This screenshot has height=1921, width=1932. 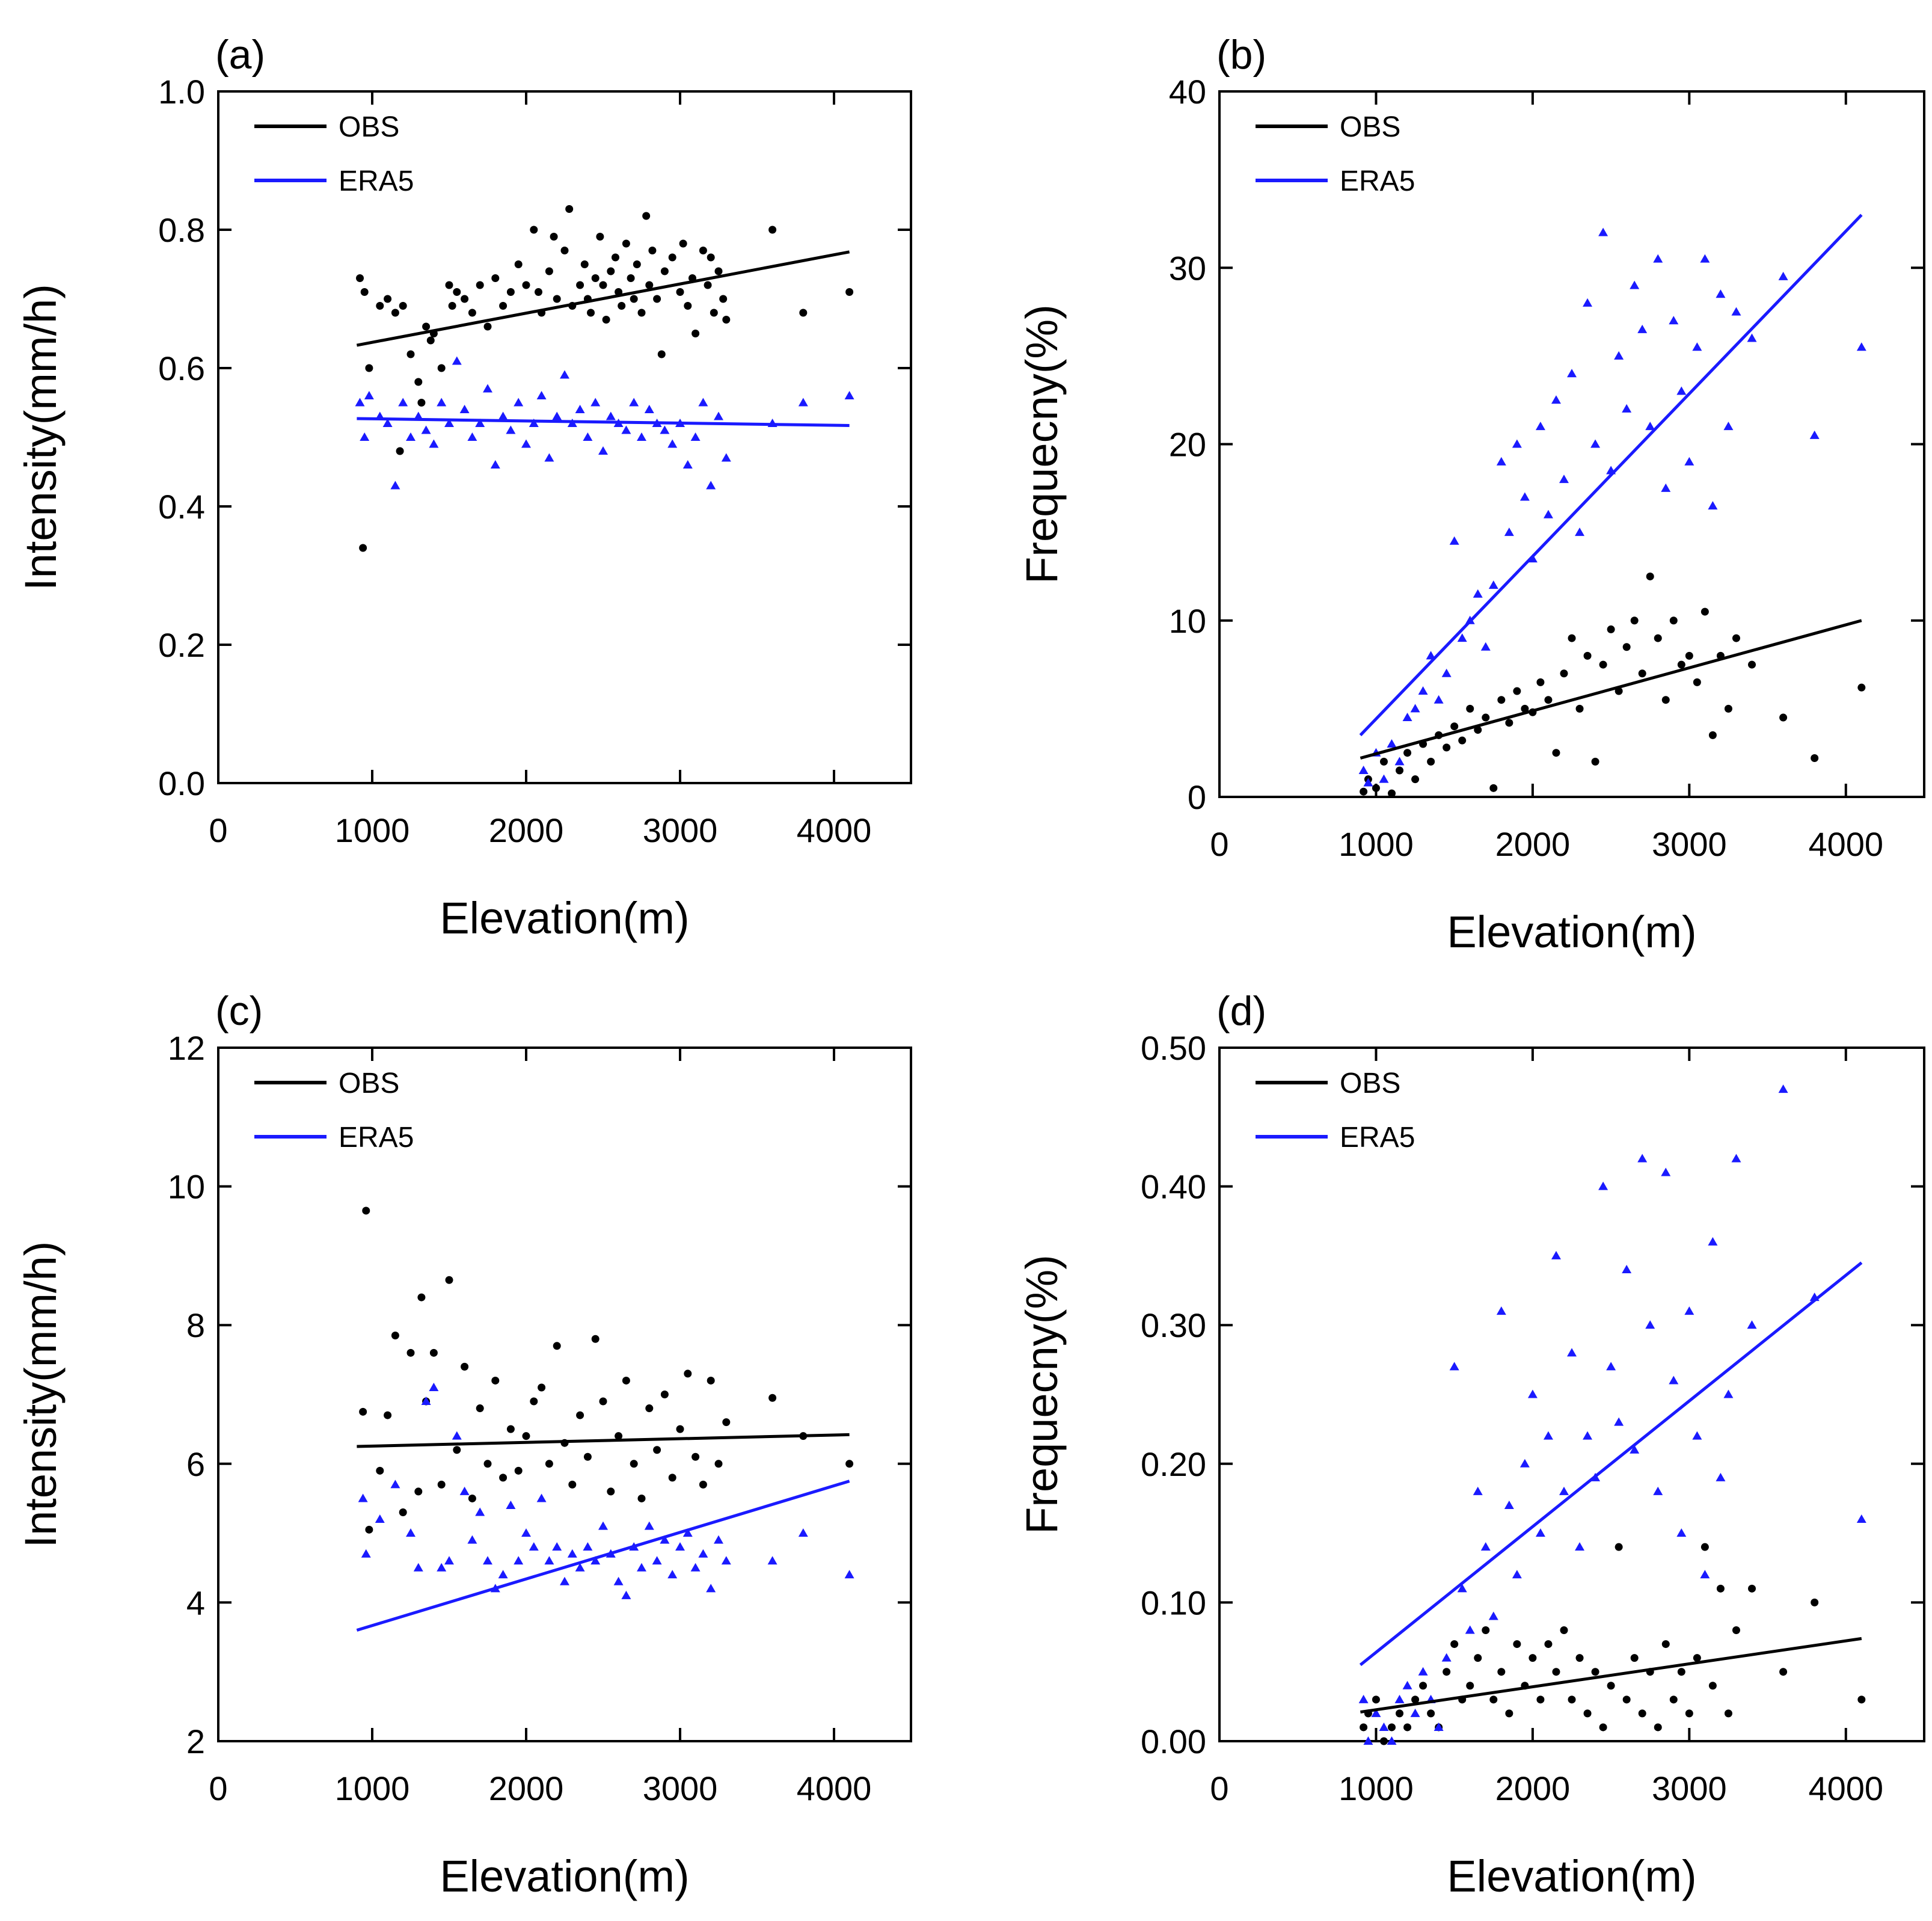 I want to click on y-axis-label: Frequecny(%), so click(x=1042, y=444).